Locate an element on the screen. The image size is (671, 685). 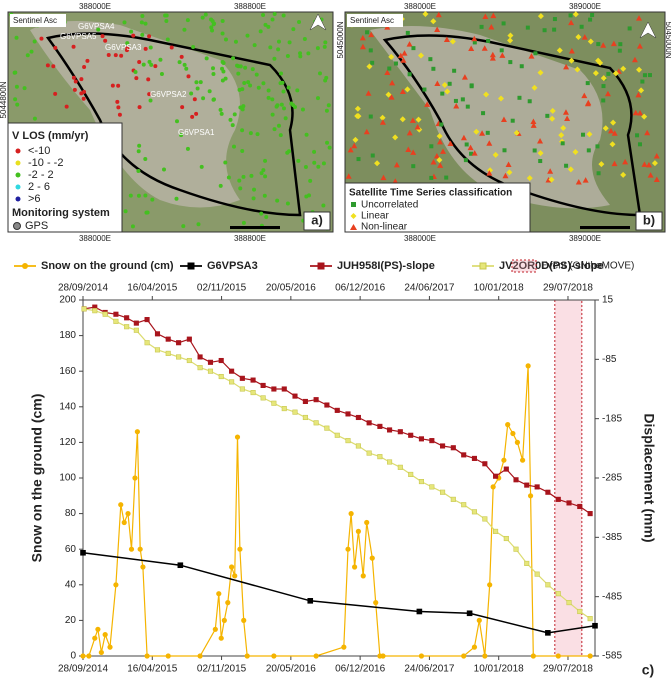
event-band is located at coordinates (568, 478).